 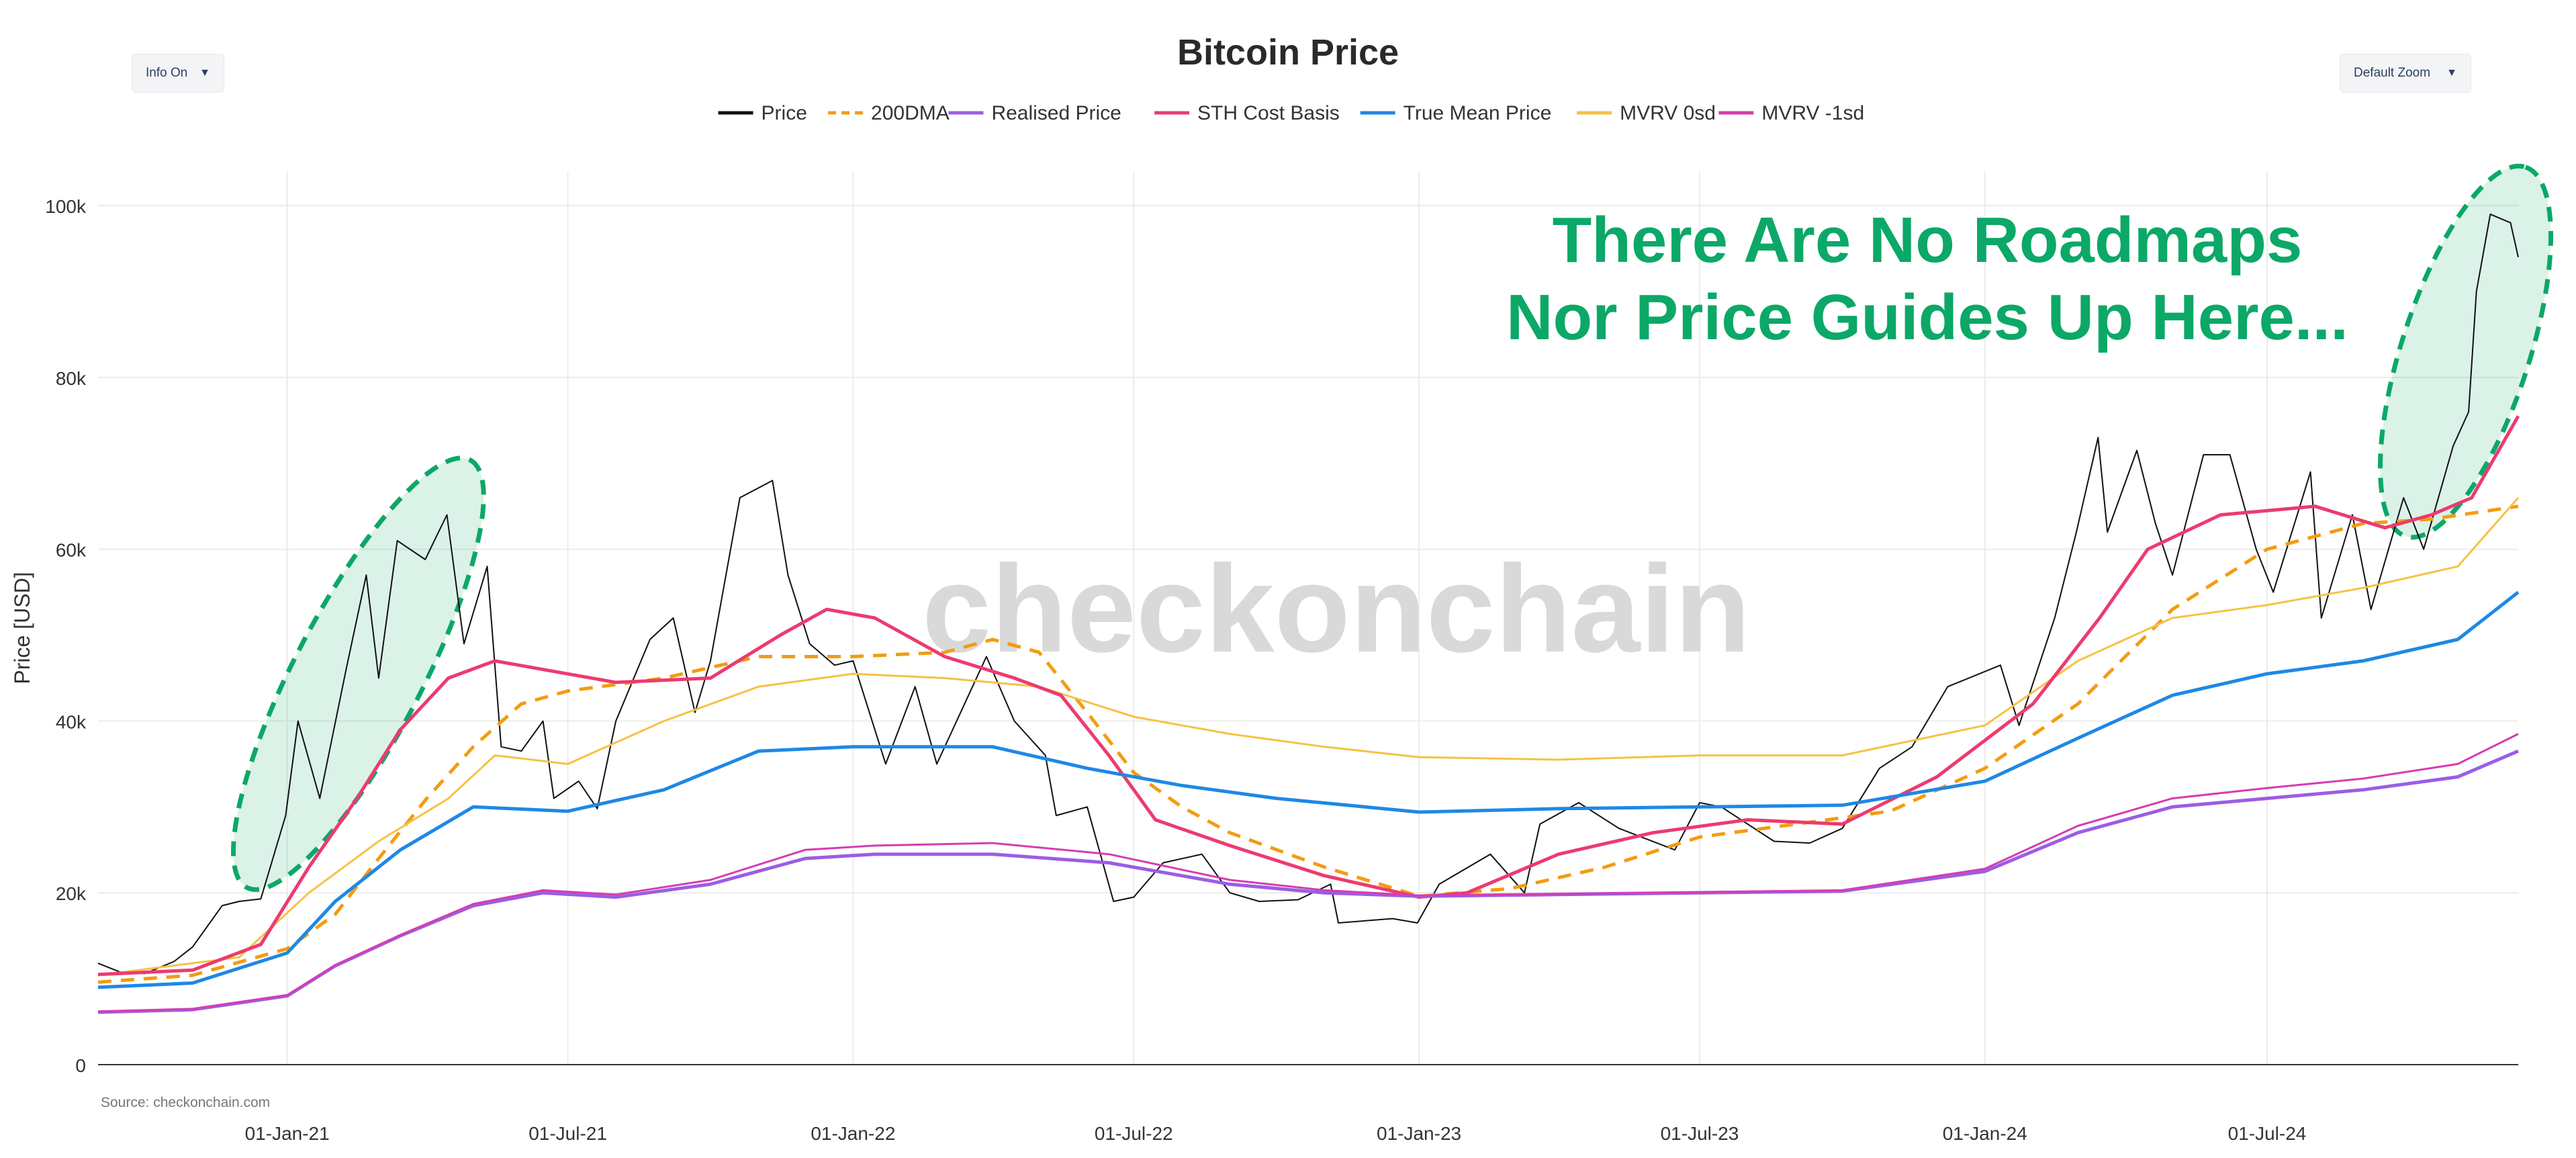 What do you see at coordinates (1056, 113) in the screenshot?
I see `legend-label: Realised Price` at bounding box center [1056, 113].